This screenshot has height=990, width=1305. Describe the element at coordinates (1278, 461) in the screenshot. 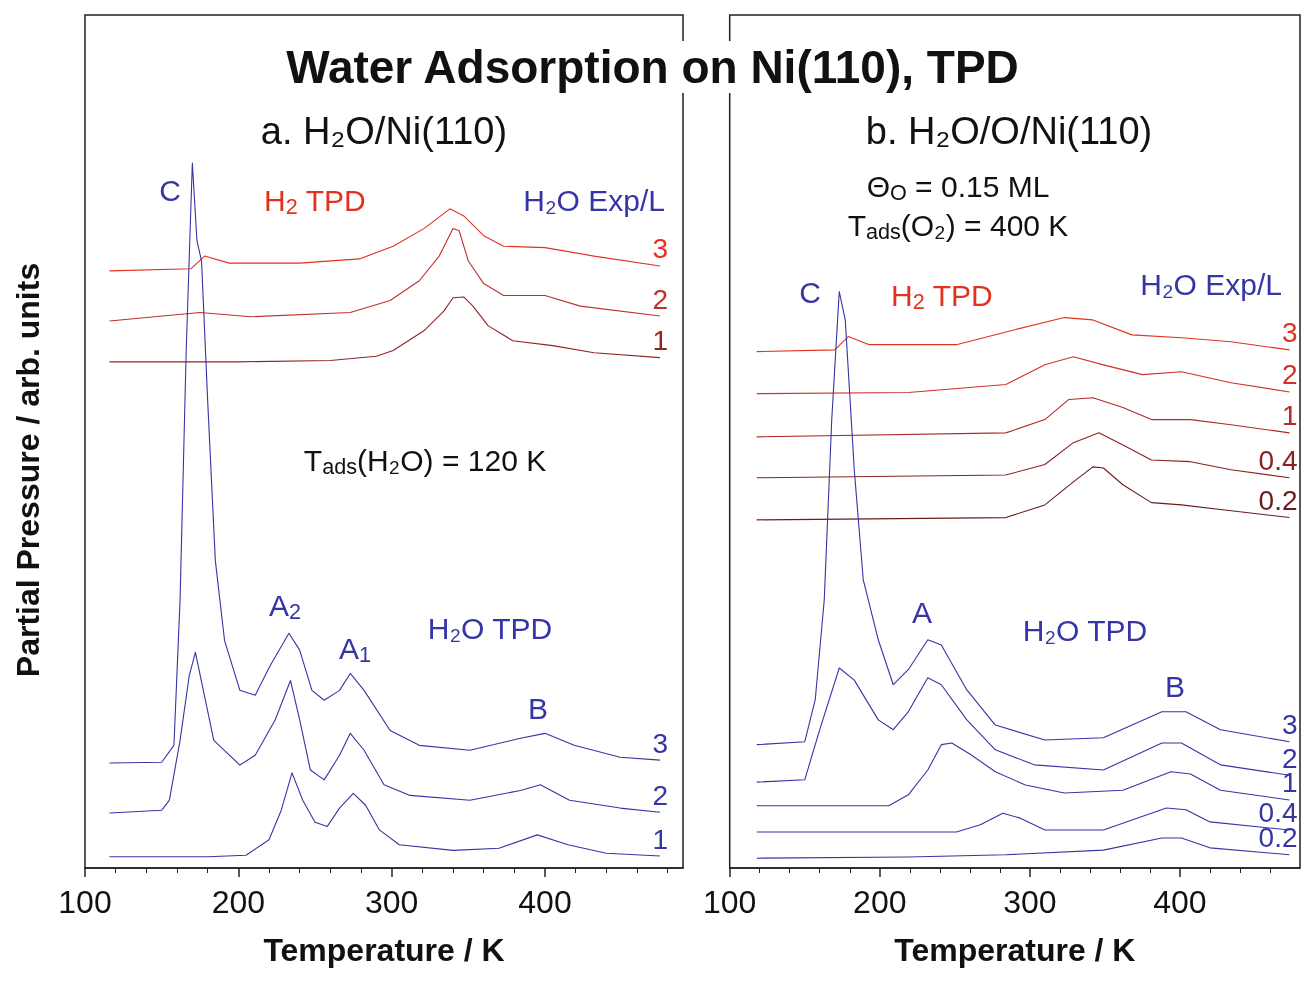

I see `series-label: 0.4` at that location.